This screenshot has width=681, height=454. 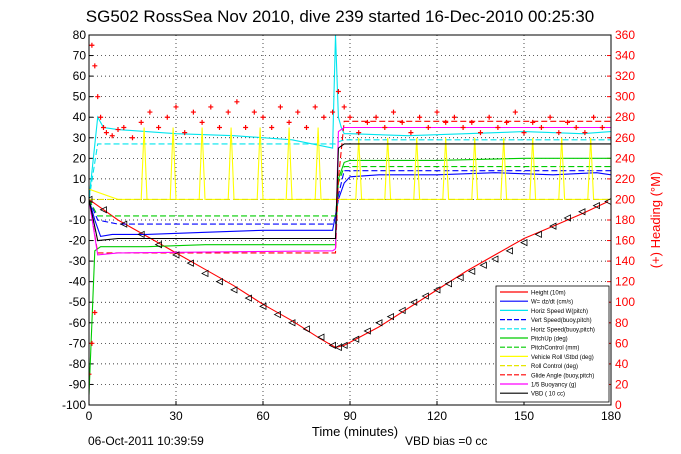 What do you see at coordinates (80, 97) in the screenshot?
I see `y-tick-label: 50` at bounding box center [80, 97].